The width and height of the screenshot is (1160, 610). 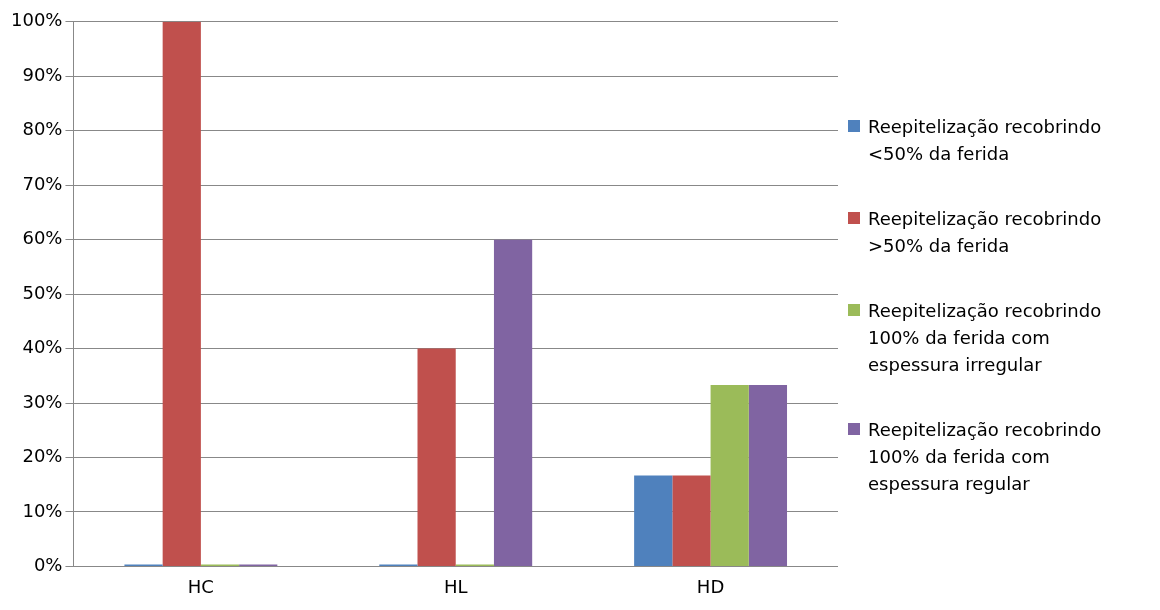 What do you see at coordinates (42, 238) in the screenshot?
I see `y-tick-label: 60%` at bounding box center [42, 238].